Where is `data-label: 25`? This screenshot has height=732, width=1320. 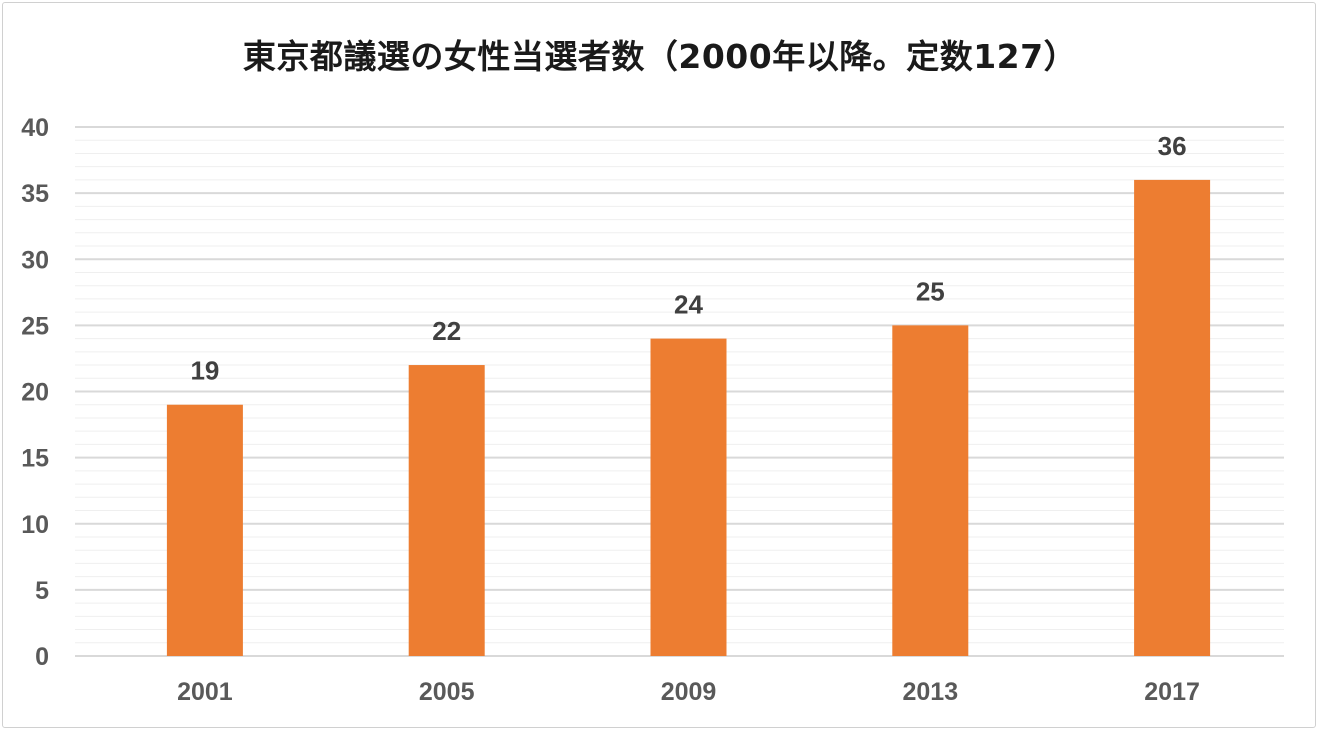
data-label: 25 is located at coordinates (930, 291).